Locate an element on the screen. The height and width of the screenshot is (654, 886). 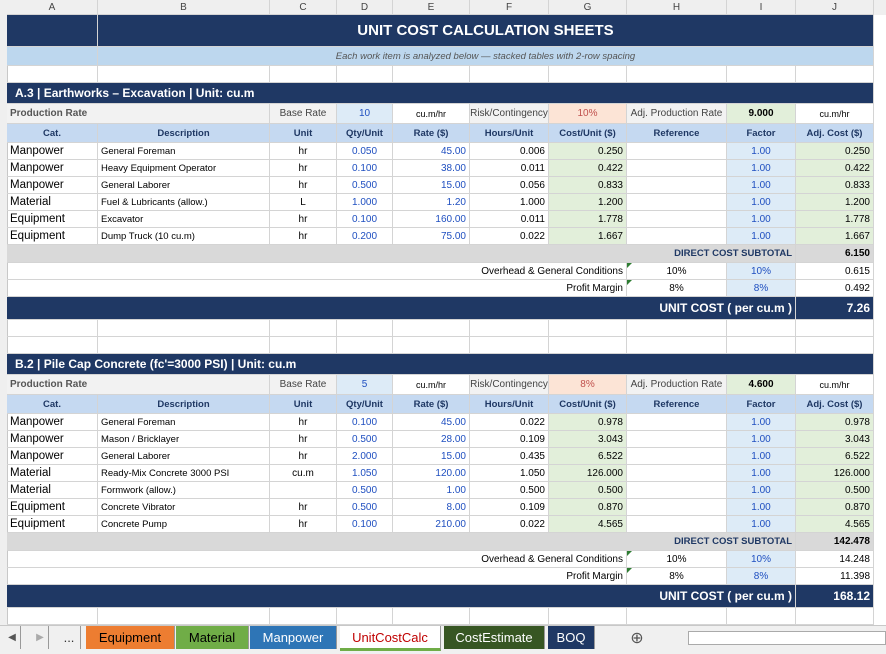
data-cell: 0.250 is located at coordinates (588, 151).